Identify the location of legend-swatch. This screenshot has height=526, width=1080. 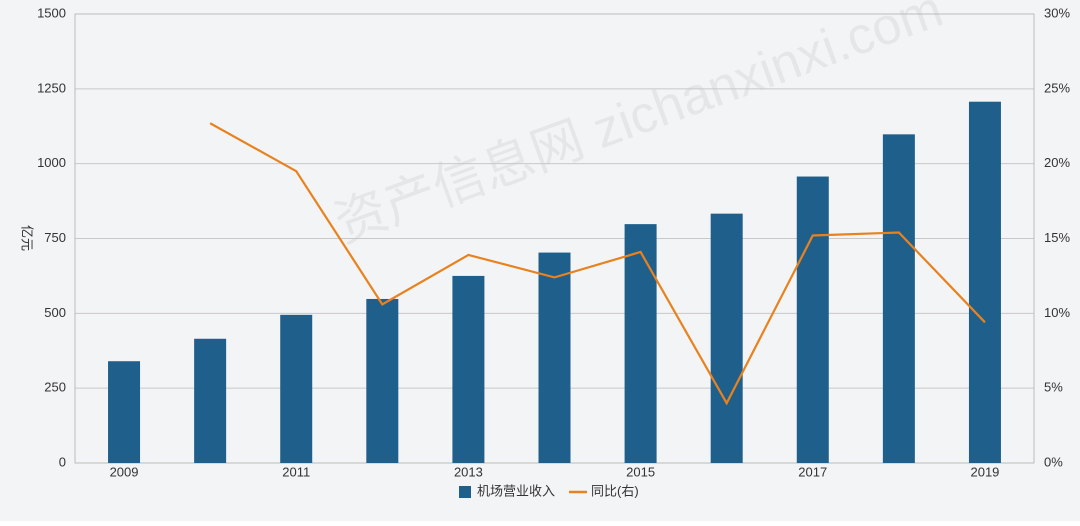
(465, 492).